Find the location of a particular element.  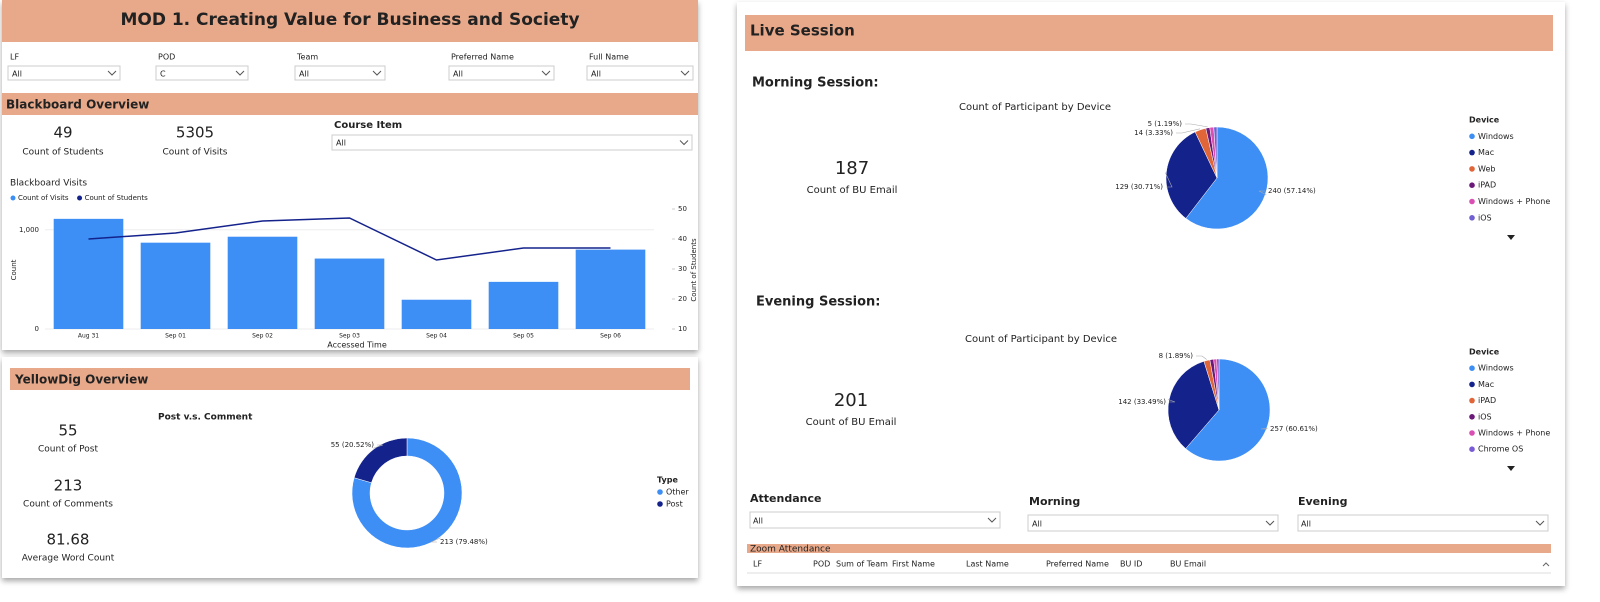

legend-title: Type is located at coordinates (667, 480).